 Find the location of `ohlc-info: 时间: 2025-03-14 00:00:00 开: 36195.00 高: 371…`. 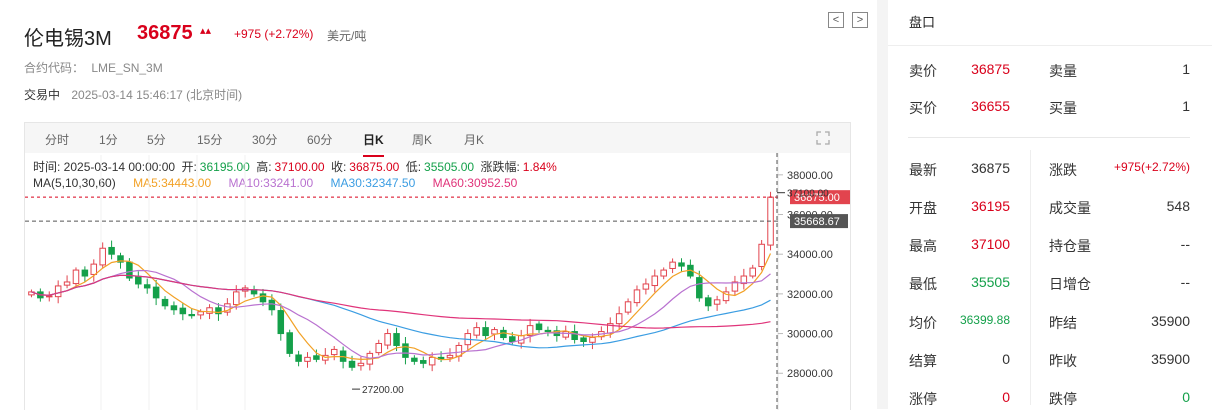

ohlc-info: 时间: 2025-03-14 00:00:00 开: 36195.00 高: 371… is located at coordinates (296, 166).